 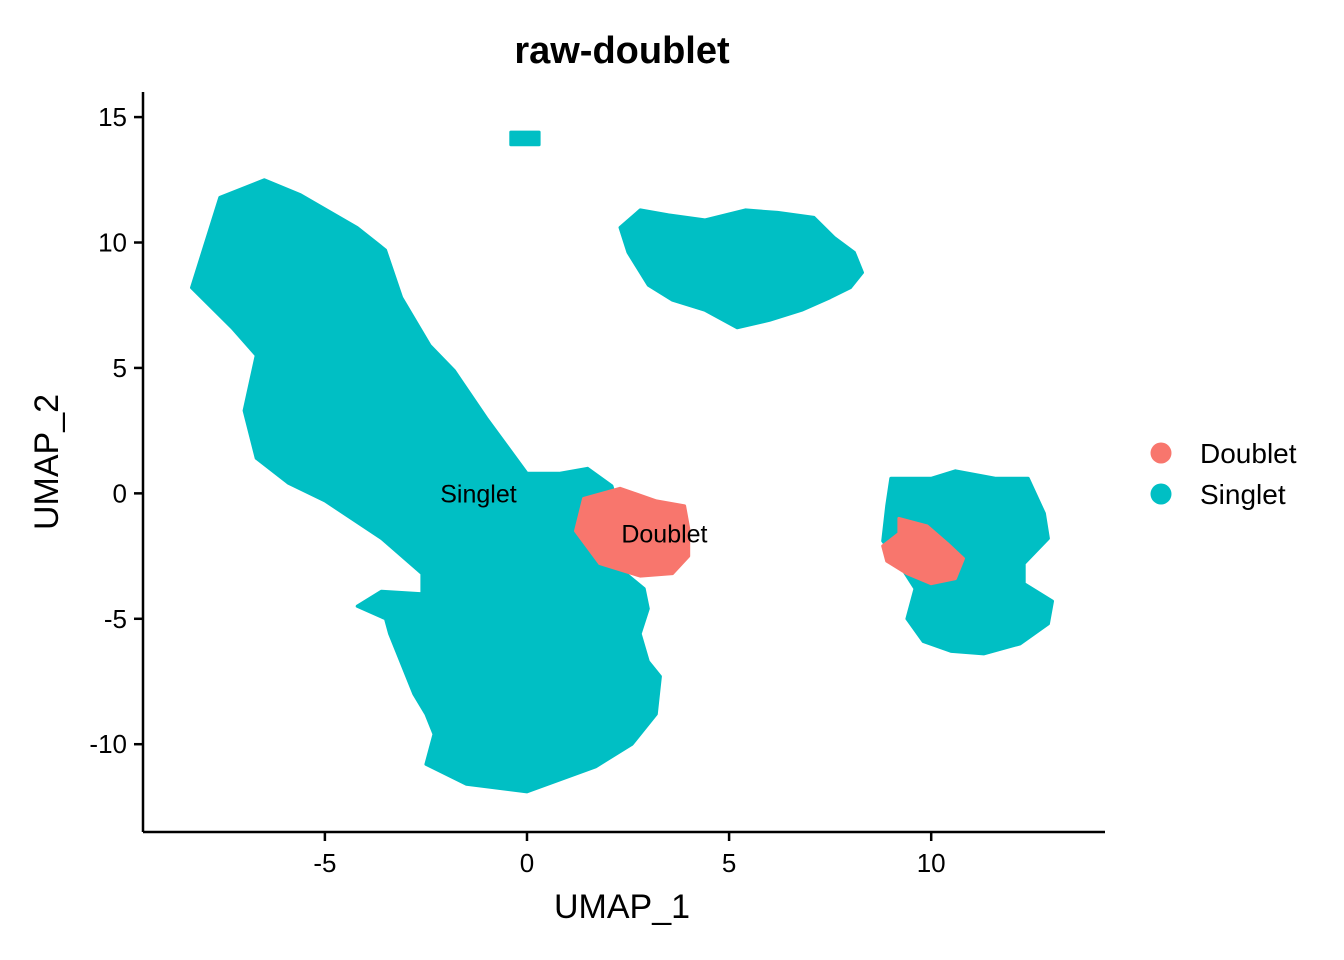 I want to click on y-tick-label: -5, so click(x=115, y=619).